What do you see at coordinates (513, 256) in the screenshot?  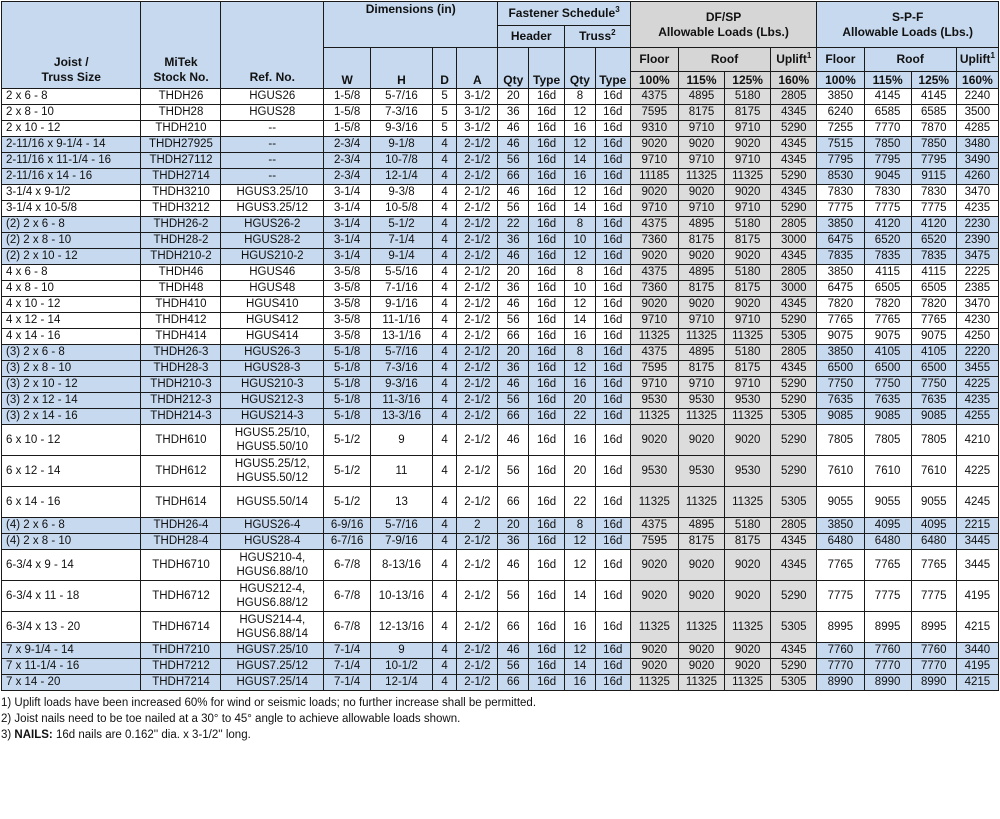 I see `cell-header-qty: 46` at bounding box center [513, 256].